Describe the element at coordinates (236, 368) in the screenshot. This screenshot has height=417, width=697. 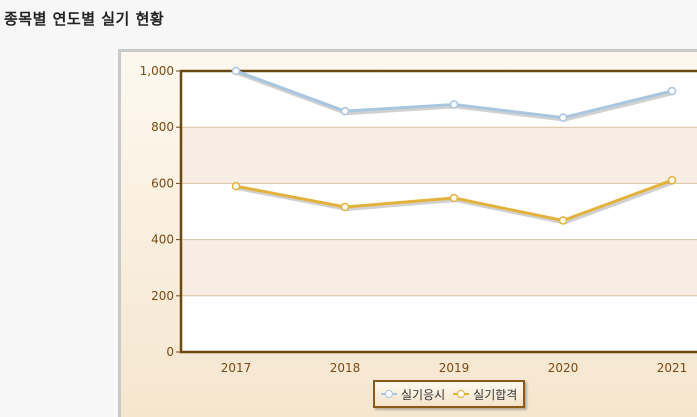
I see `x-tick-label: 2017` at that location.